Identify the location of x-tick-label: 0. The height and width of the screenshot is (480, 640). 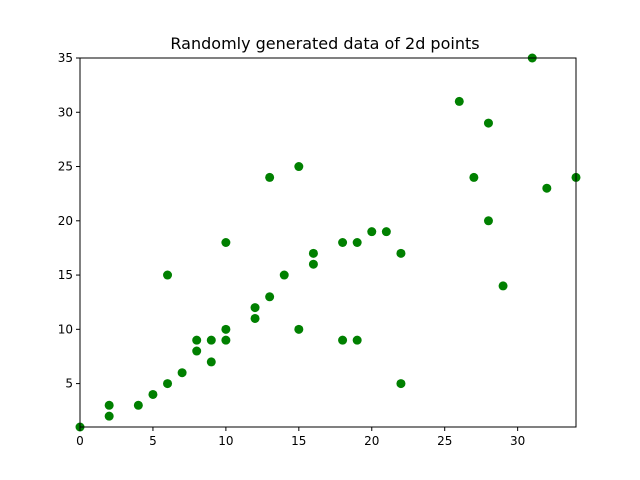
(80, 441).